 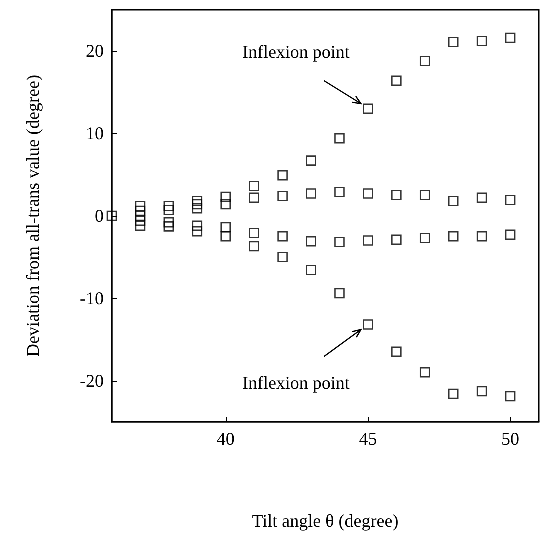 I want to click on y-tick-label: -10, so click(x=92, y=298).